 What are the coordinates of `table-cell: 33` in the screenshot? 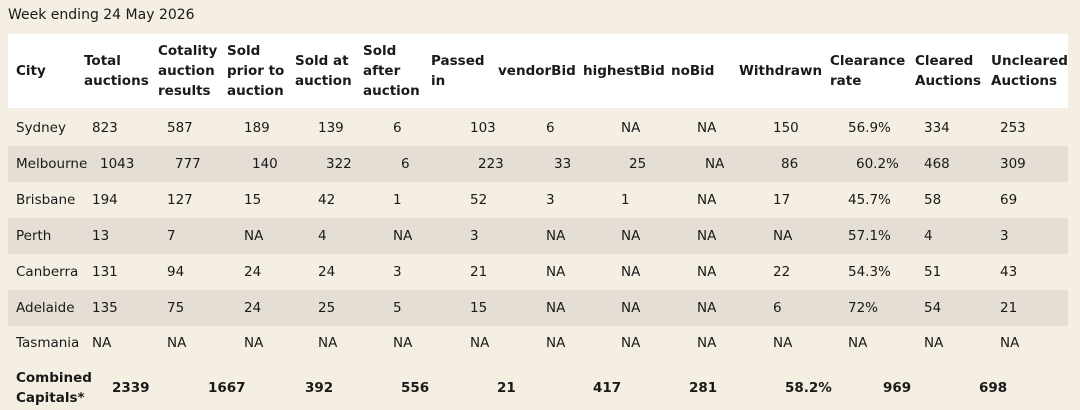 It's located at (563, 163).